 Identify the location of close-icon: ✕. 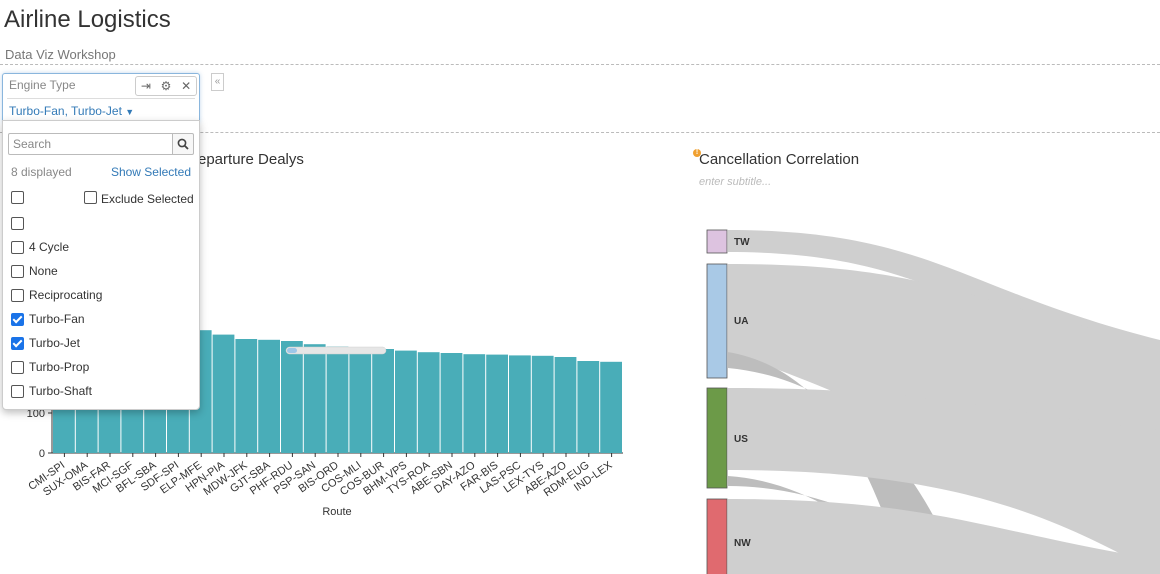
(186, 86).